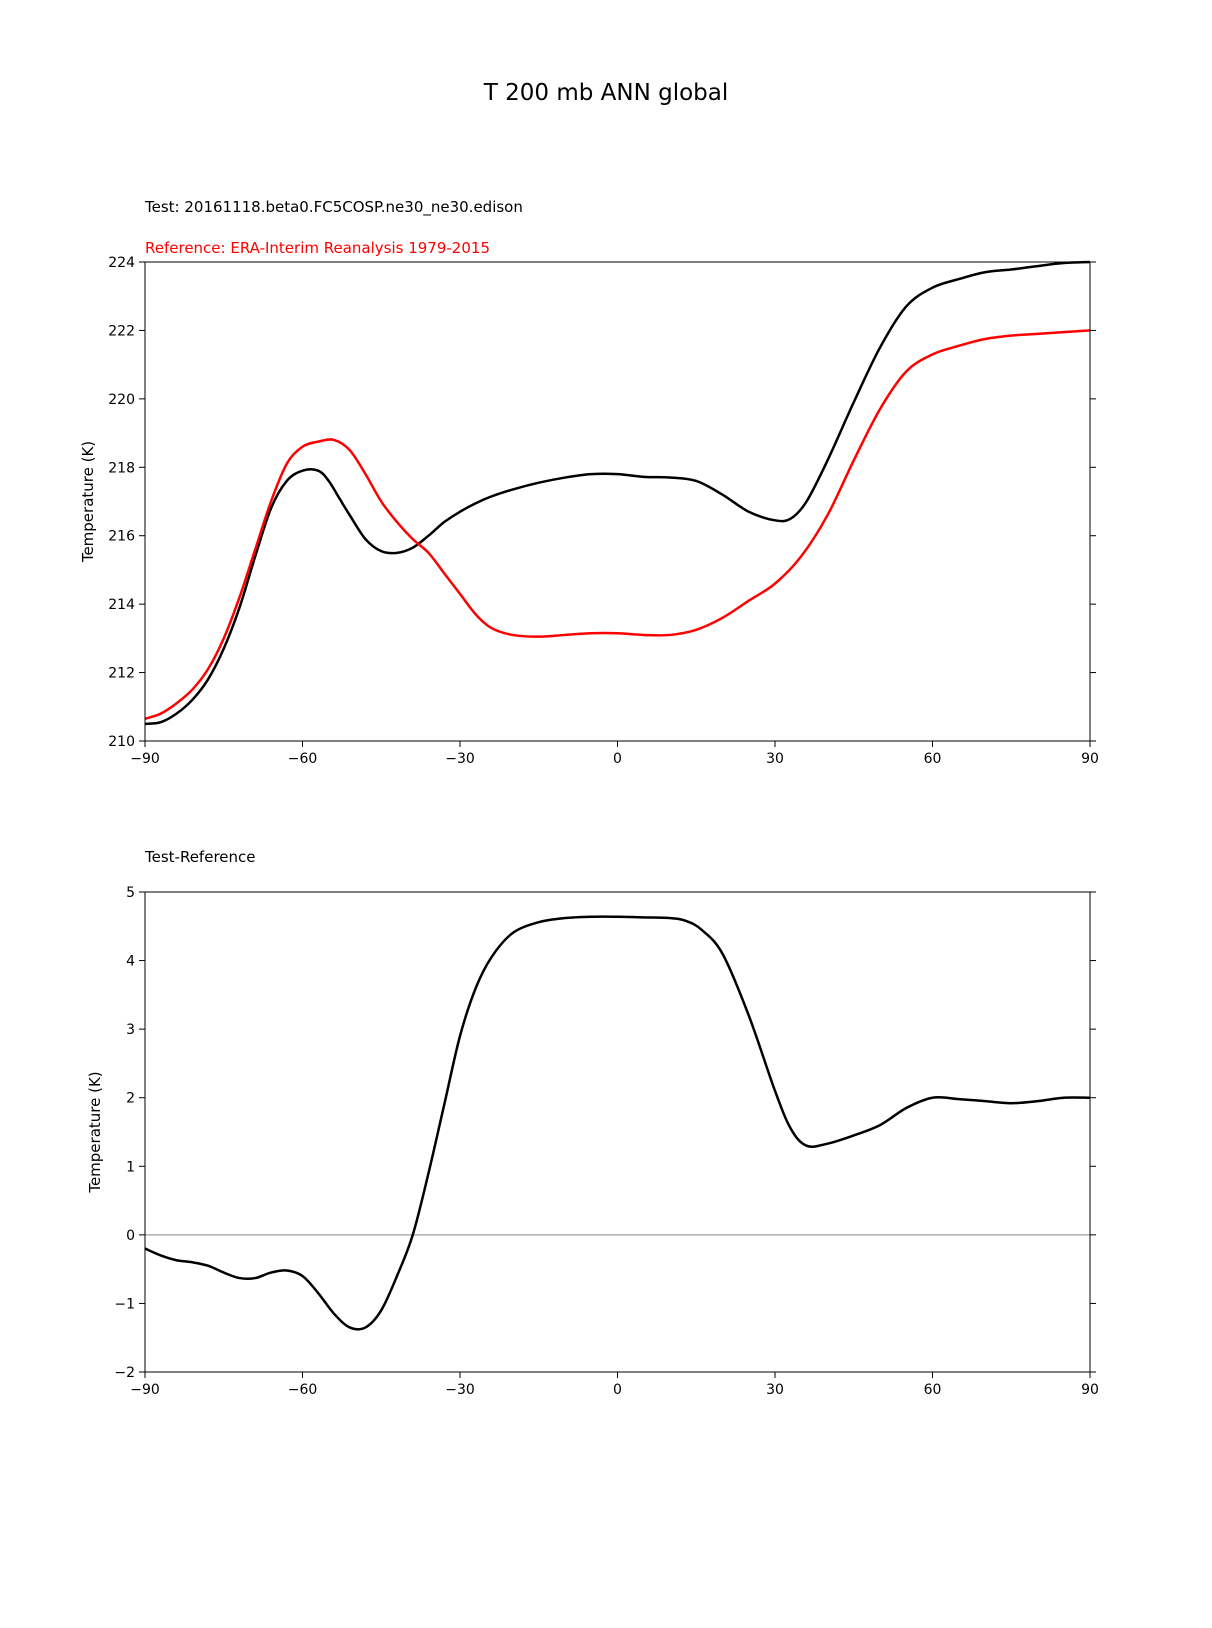 Image resolution: width=1212 pixels, height=1628 pixels. Describe the element at coordinates (121, 400) in the screenshot. I see `y-tick-label: 220` at that location.